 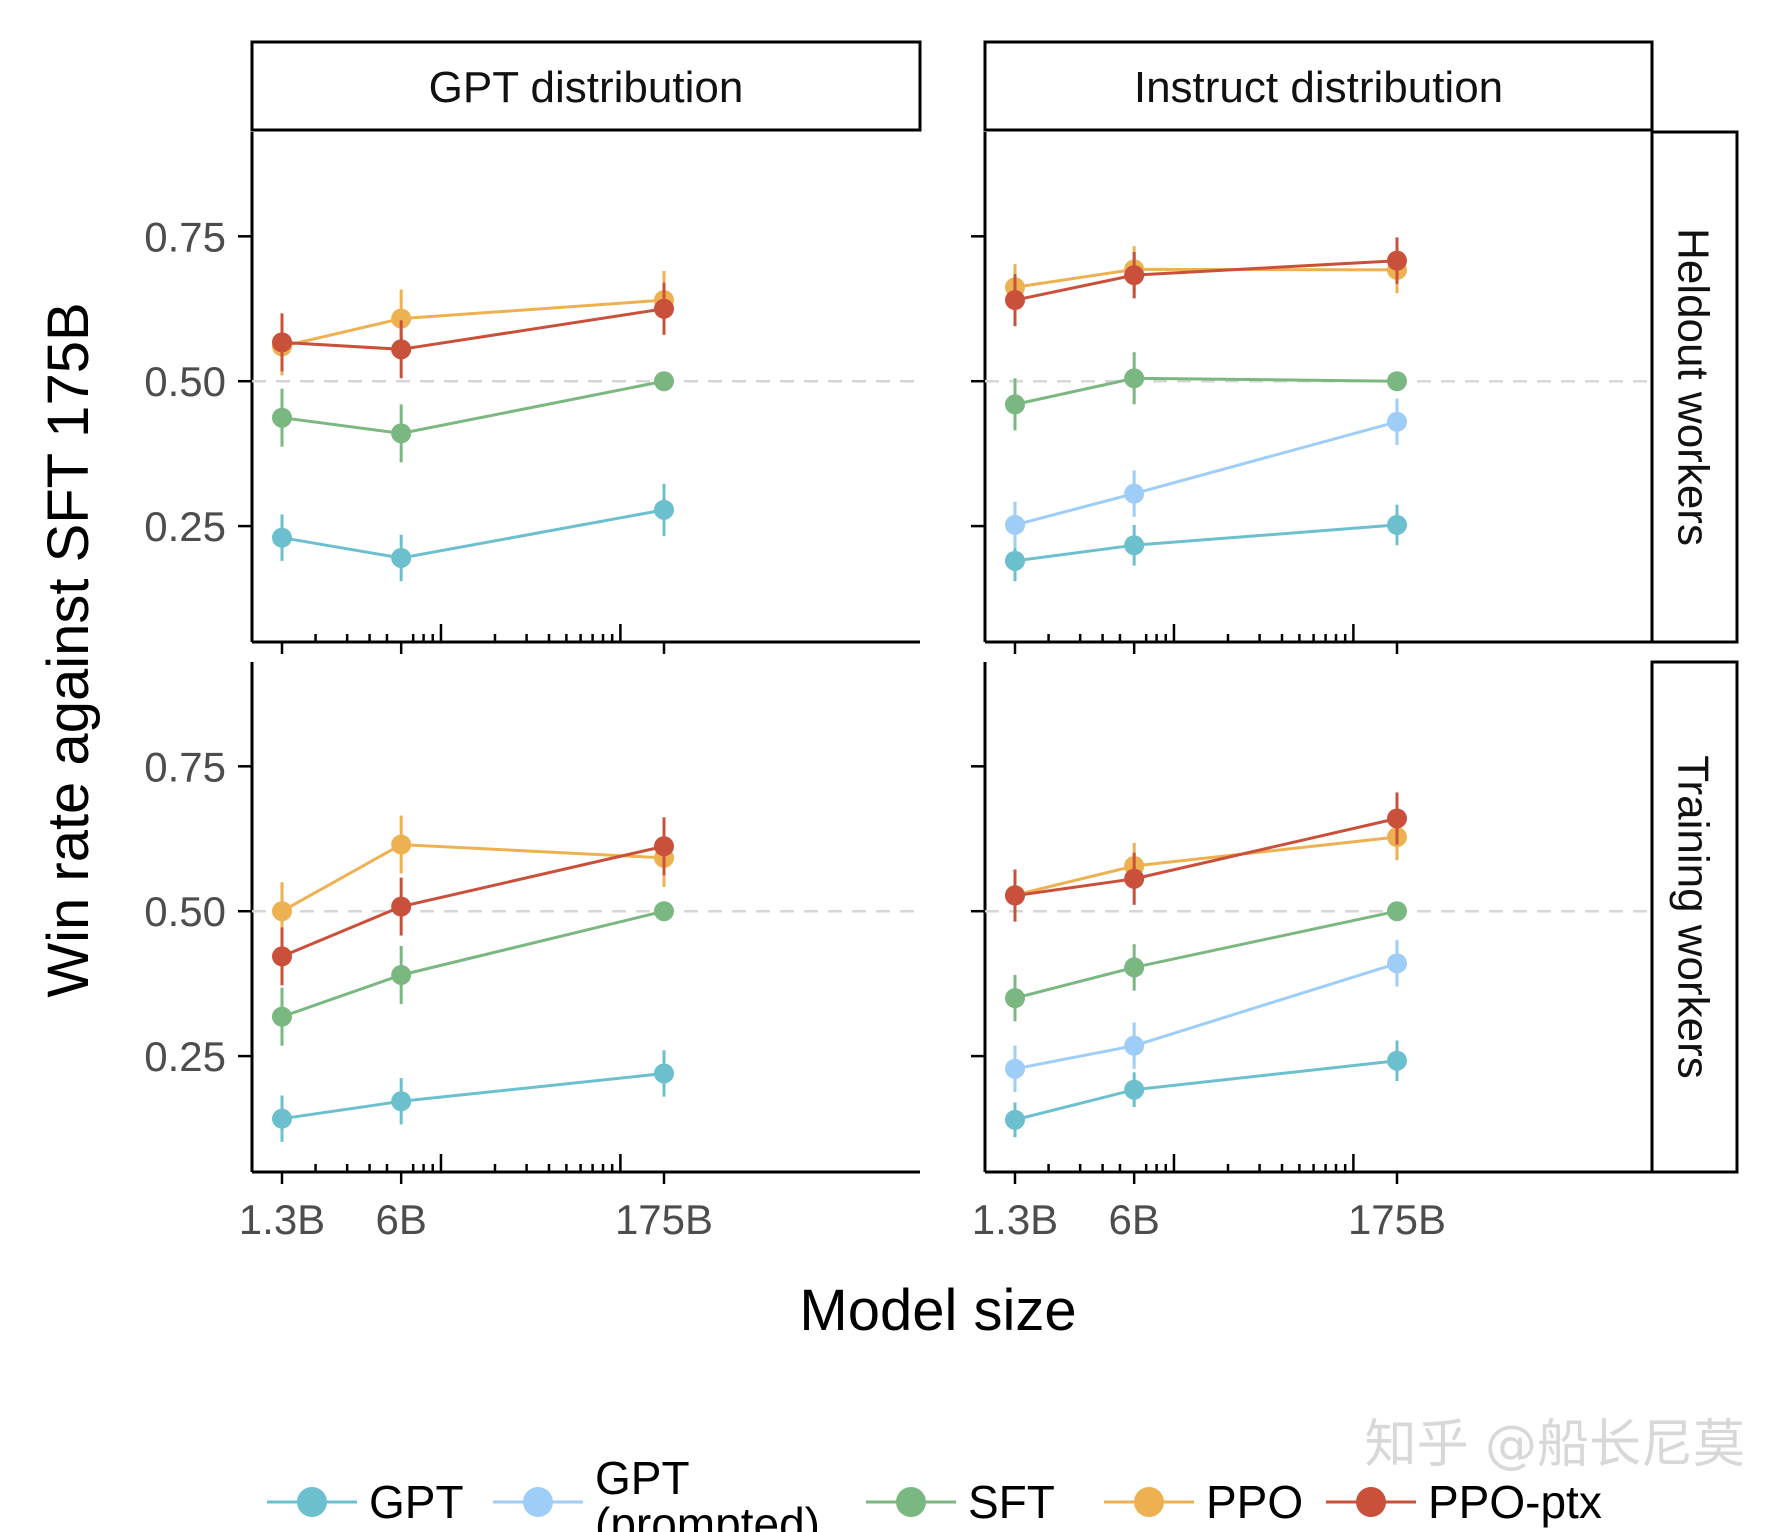 I want to click on legend-label-gpt-prompted-line-0: GPT, so click(x=642, y=1478).